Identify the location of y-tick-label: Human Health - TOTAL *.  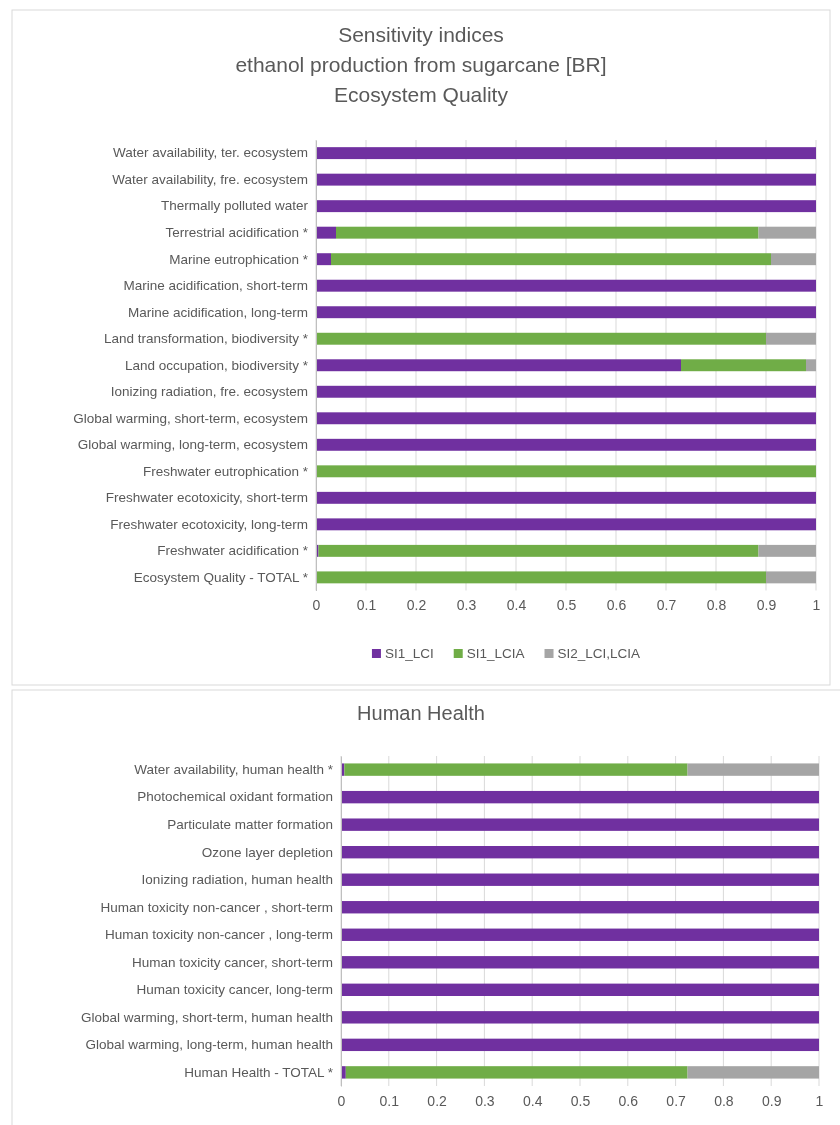
(259, 1072).